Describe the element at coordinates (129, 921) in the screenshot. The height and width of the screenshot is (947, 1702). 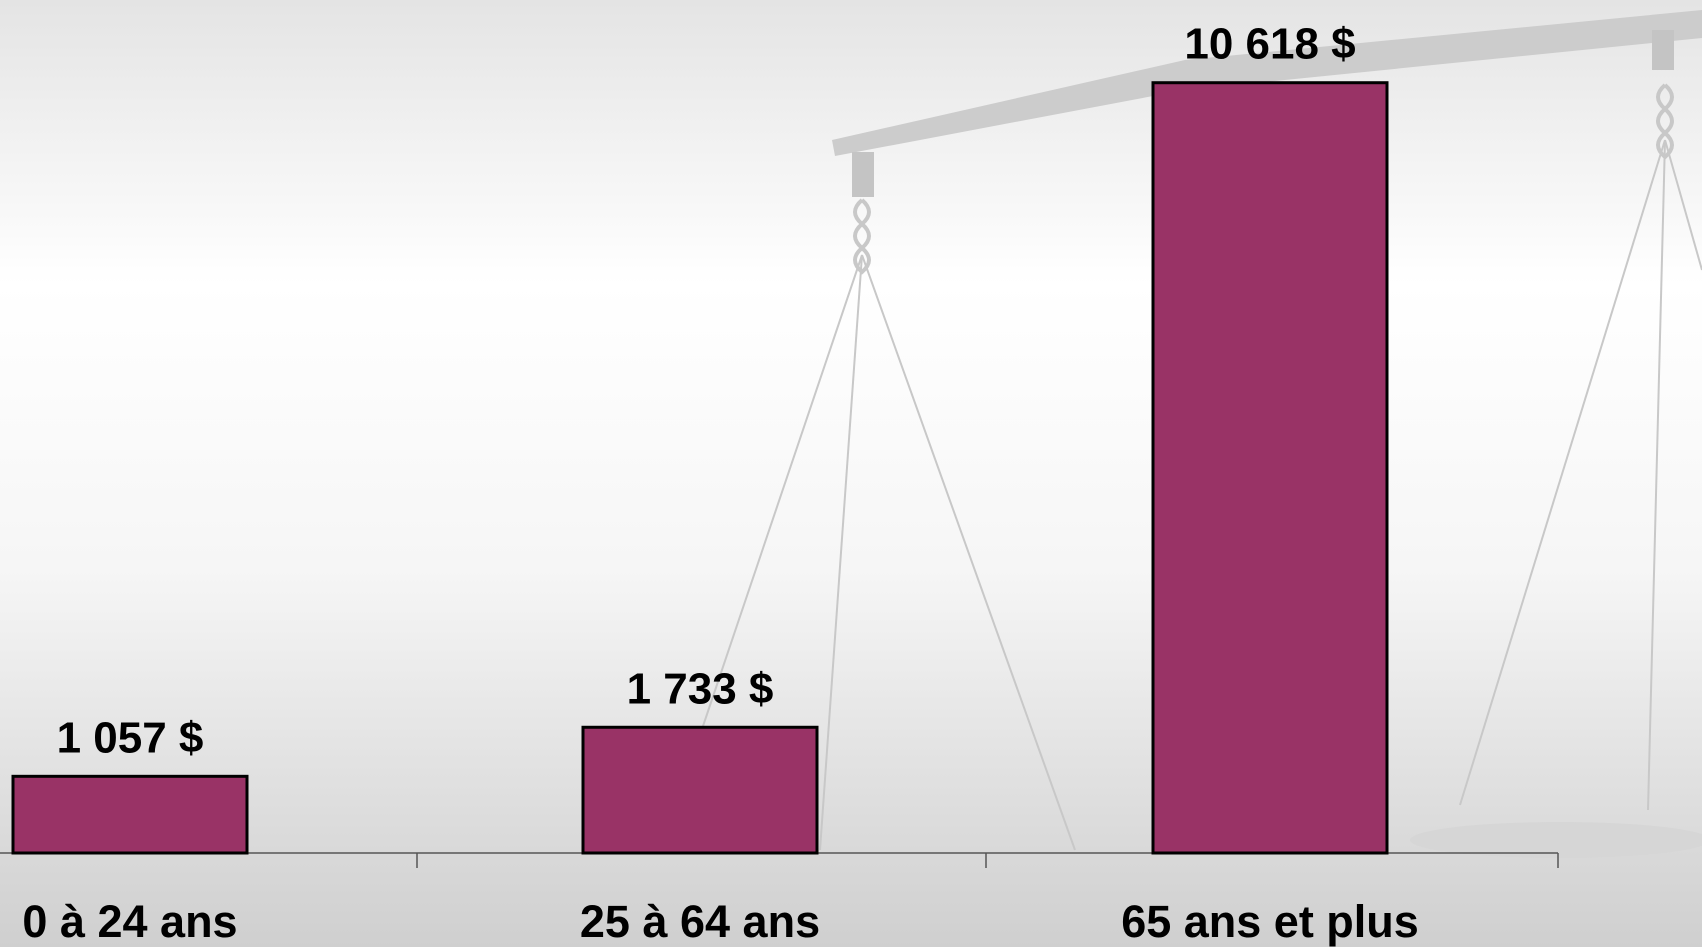
I see `x-tick-label: 0 à 24 ans` at that location.